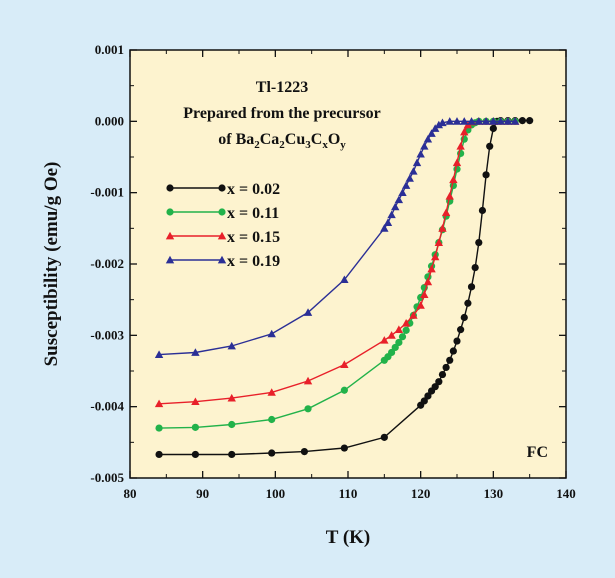 This screenshot has width=615, height=578. I want to click on legend-item: x = 0.11, so click(222, 213).